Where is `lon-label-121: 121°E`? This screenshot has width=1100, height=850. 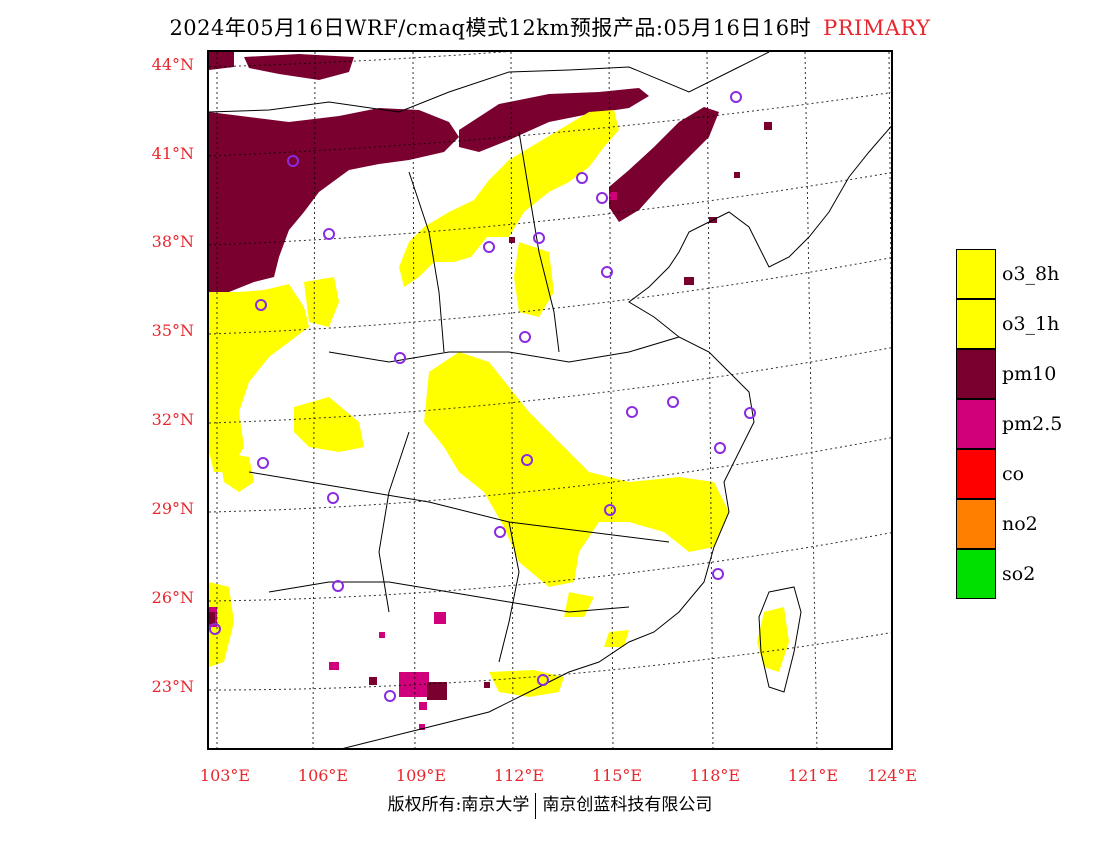
lon-label-121: 121°E is located at coordinates (813, 775).